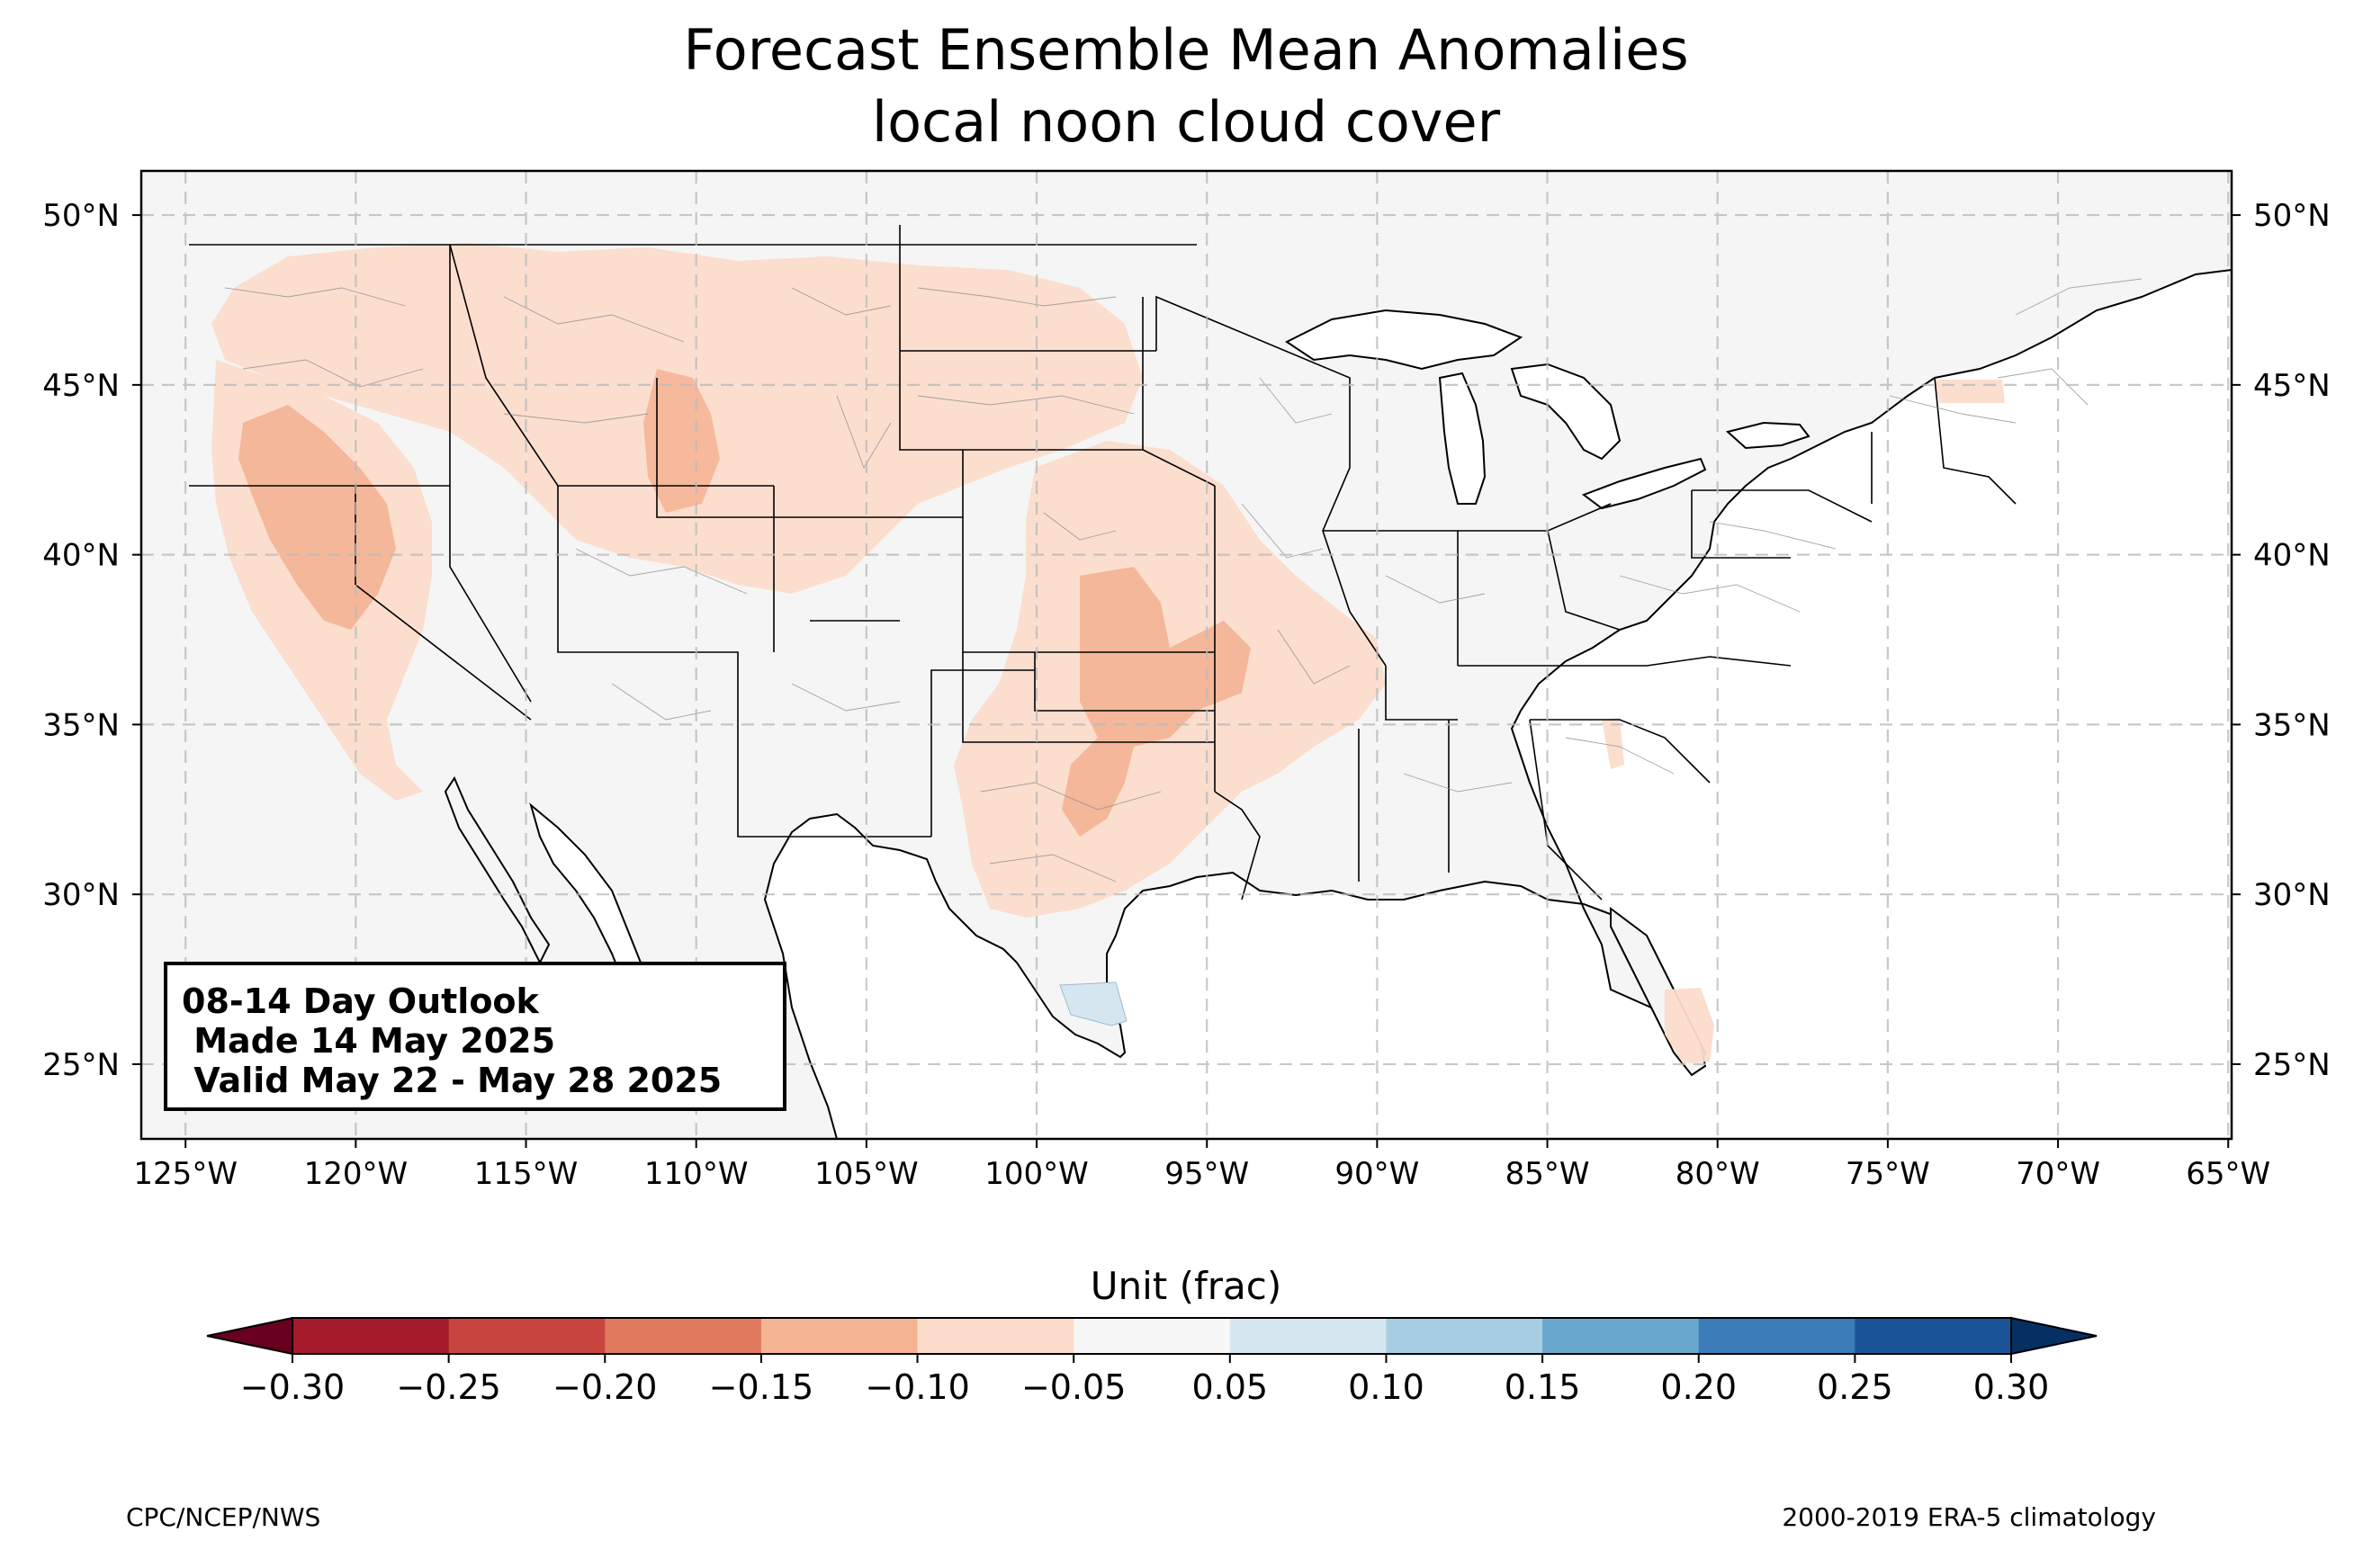 Image resolution: width=2372 pixels, height=1568 pixels. Describe the element at coordinates (360, 1001) in the screenshot. I see `outlook-period: 08-14 Day Outlook` at that location.